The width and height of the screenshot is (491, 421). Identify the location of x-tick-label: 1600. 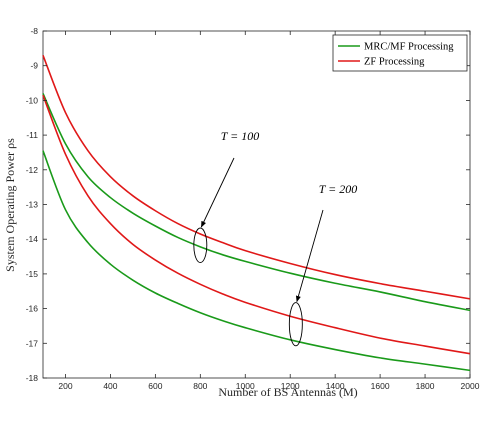
(380, 386).